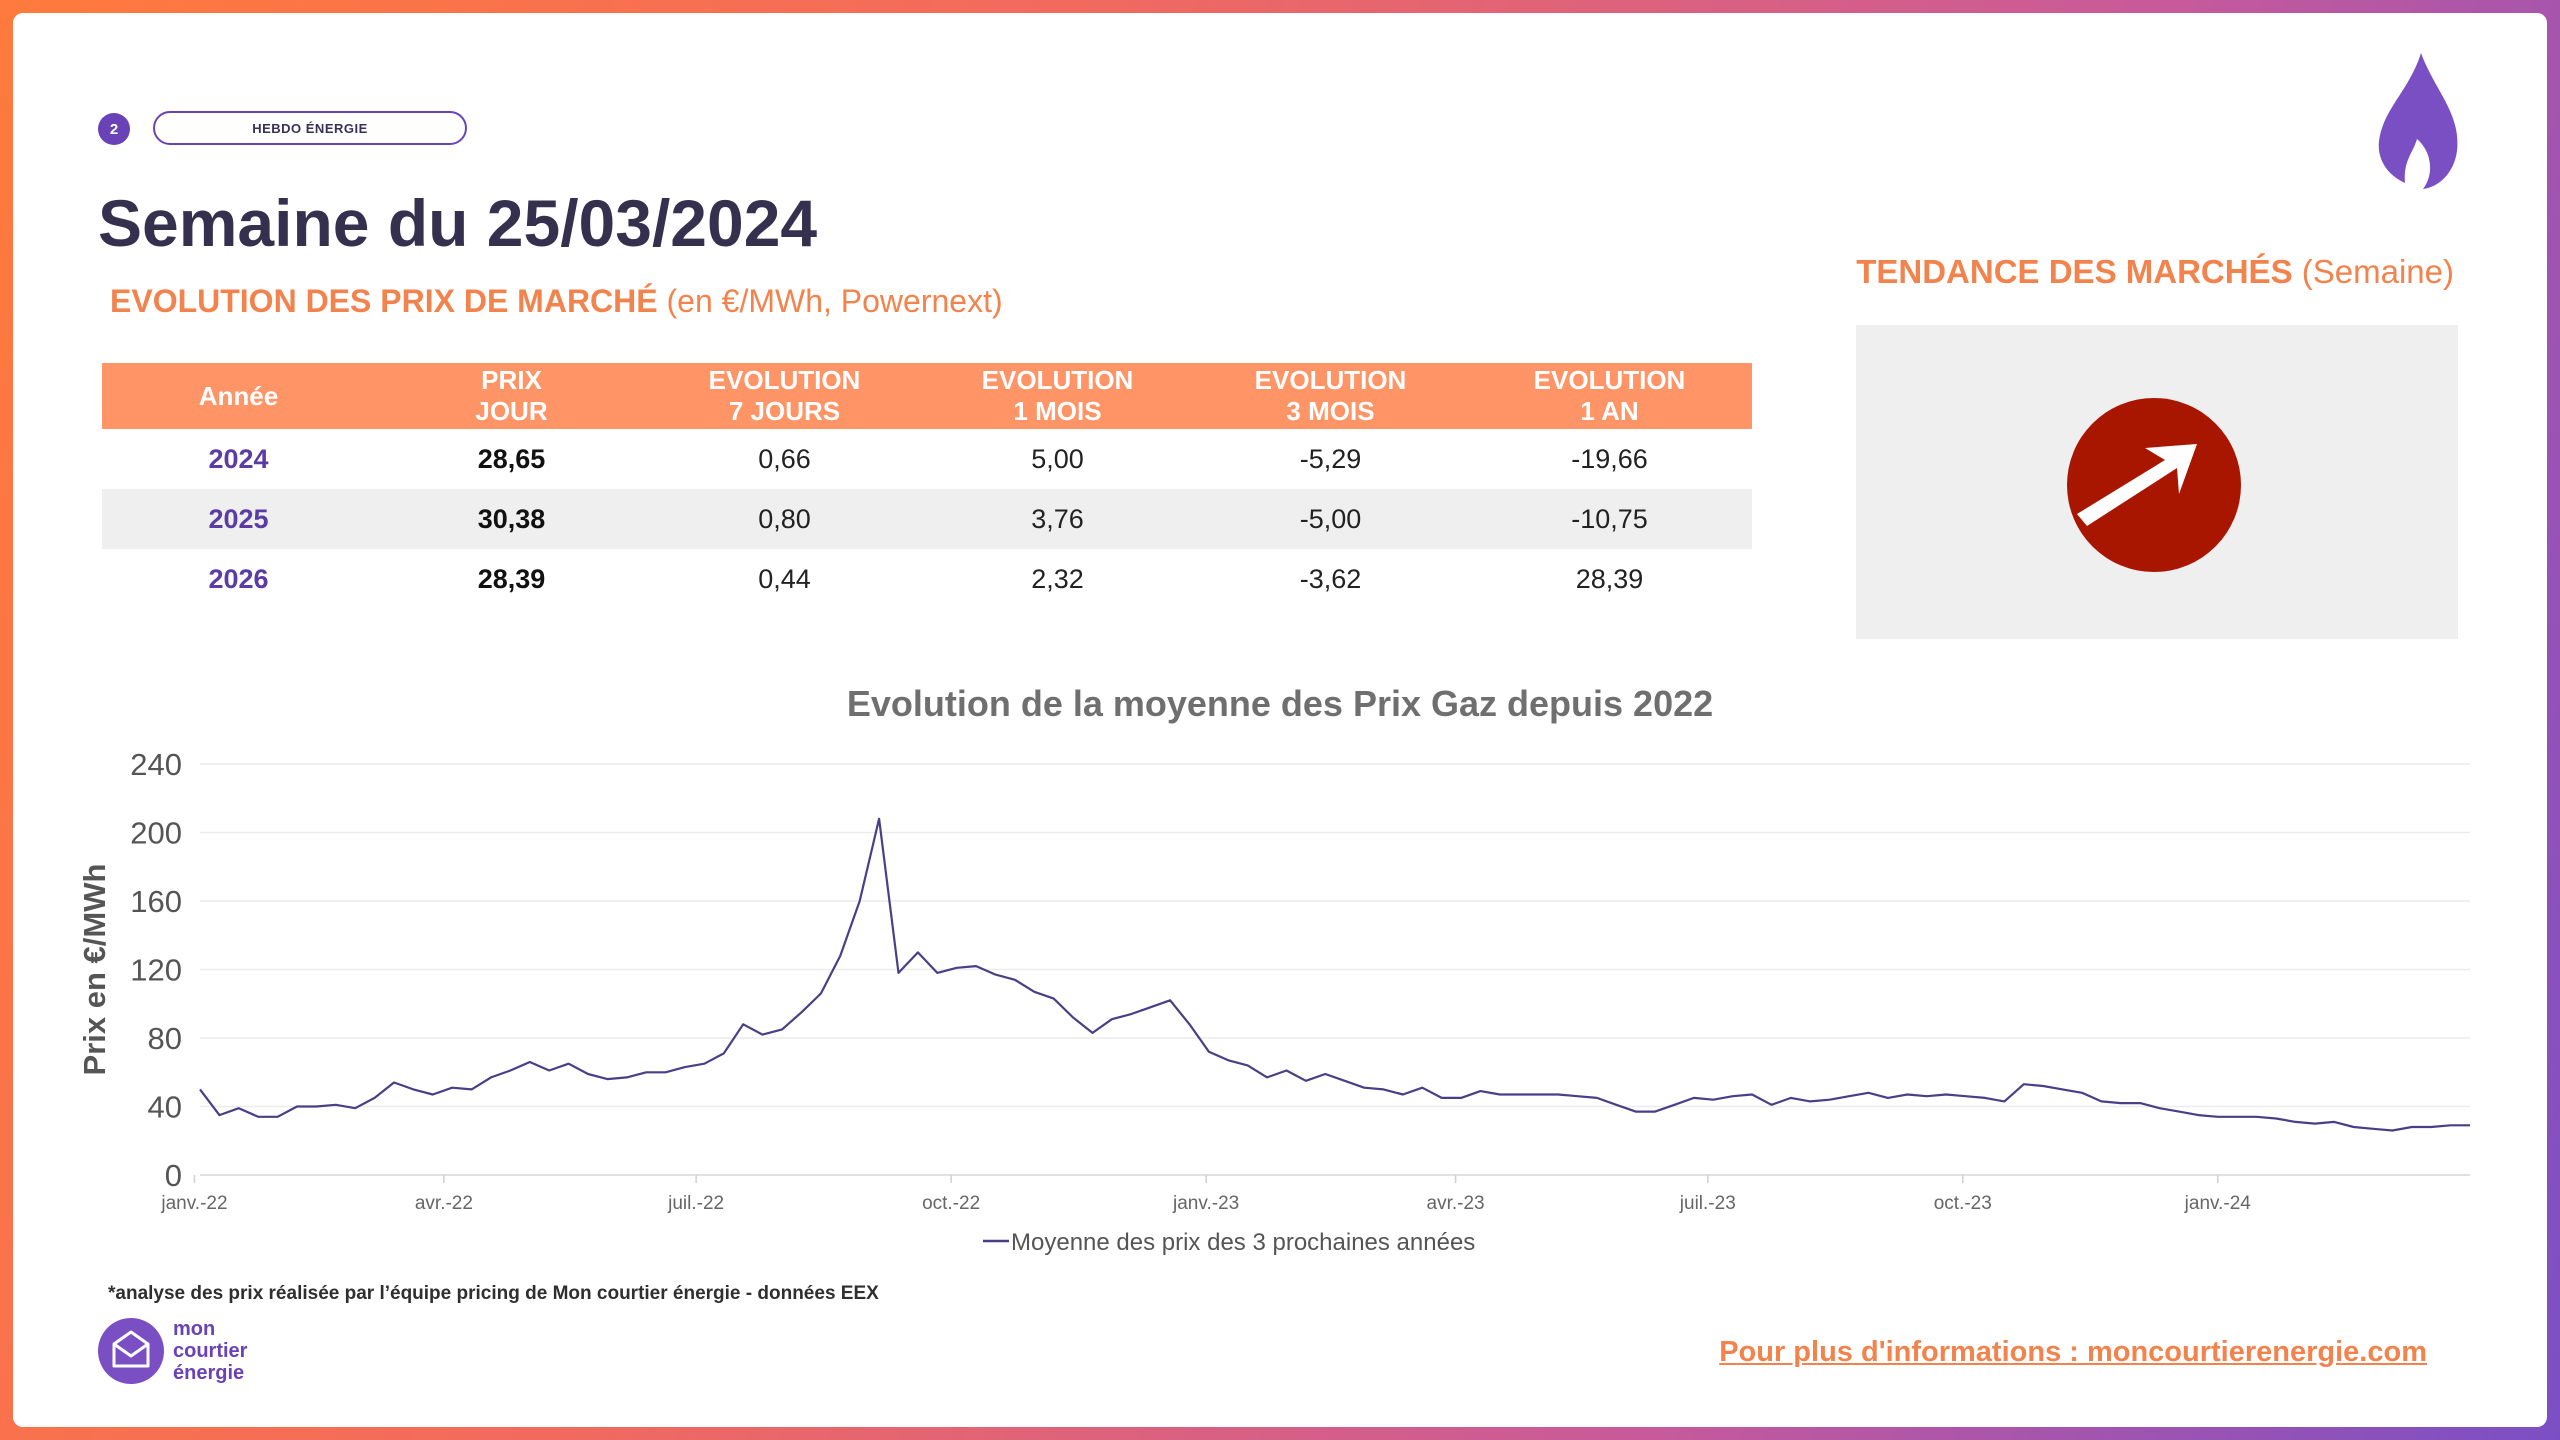 The image size is (2560, 1440). Describe the element at coordinates (511, 396) in the screenshot. I see `column-header: PRIX JOUR` at that location.